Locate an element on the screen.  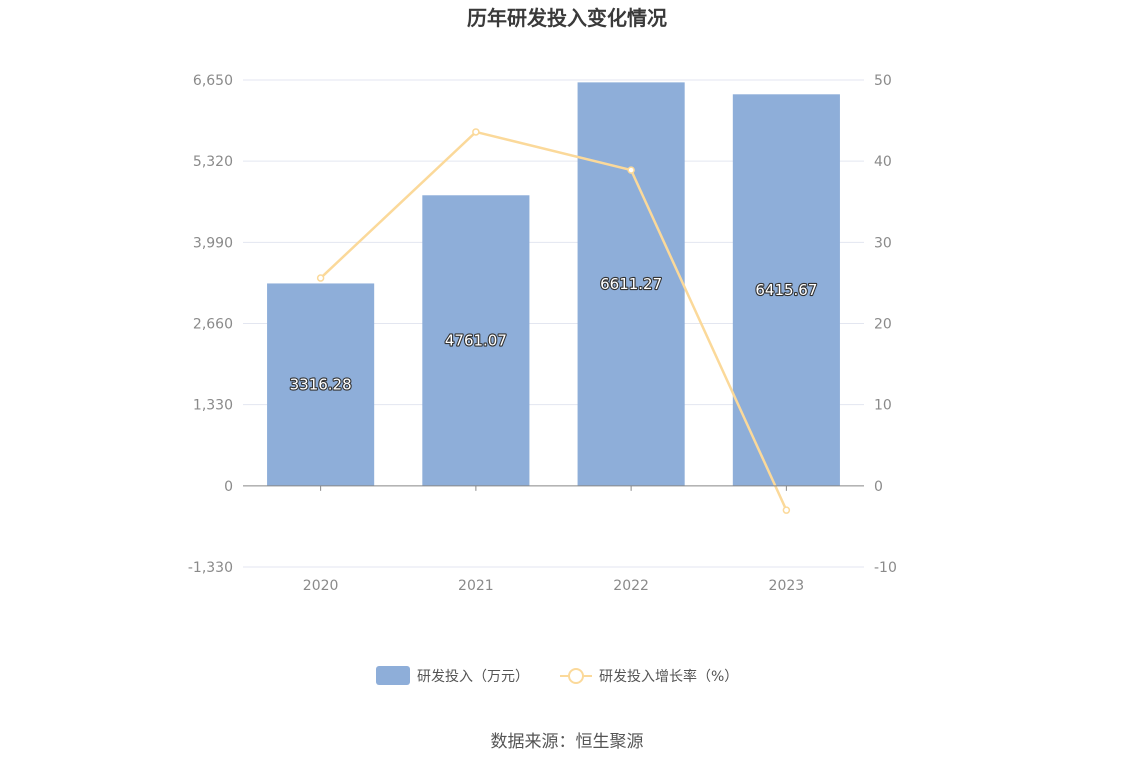
legend-bar-swatch is located at coordinates (393, 675).